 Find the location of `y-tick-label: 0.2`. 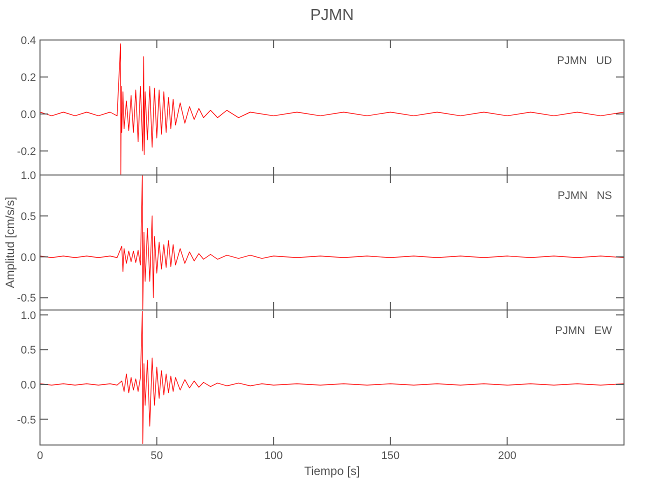

y-tick-label: 0.2 is located at coordinates (28, 78).